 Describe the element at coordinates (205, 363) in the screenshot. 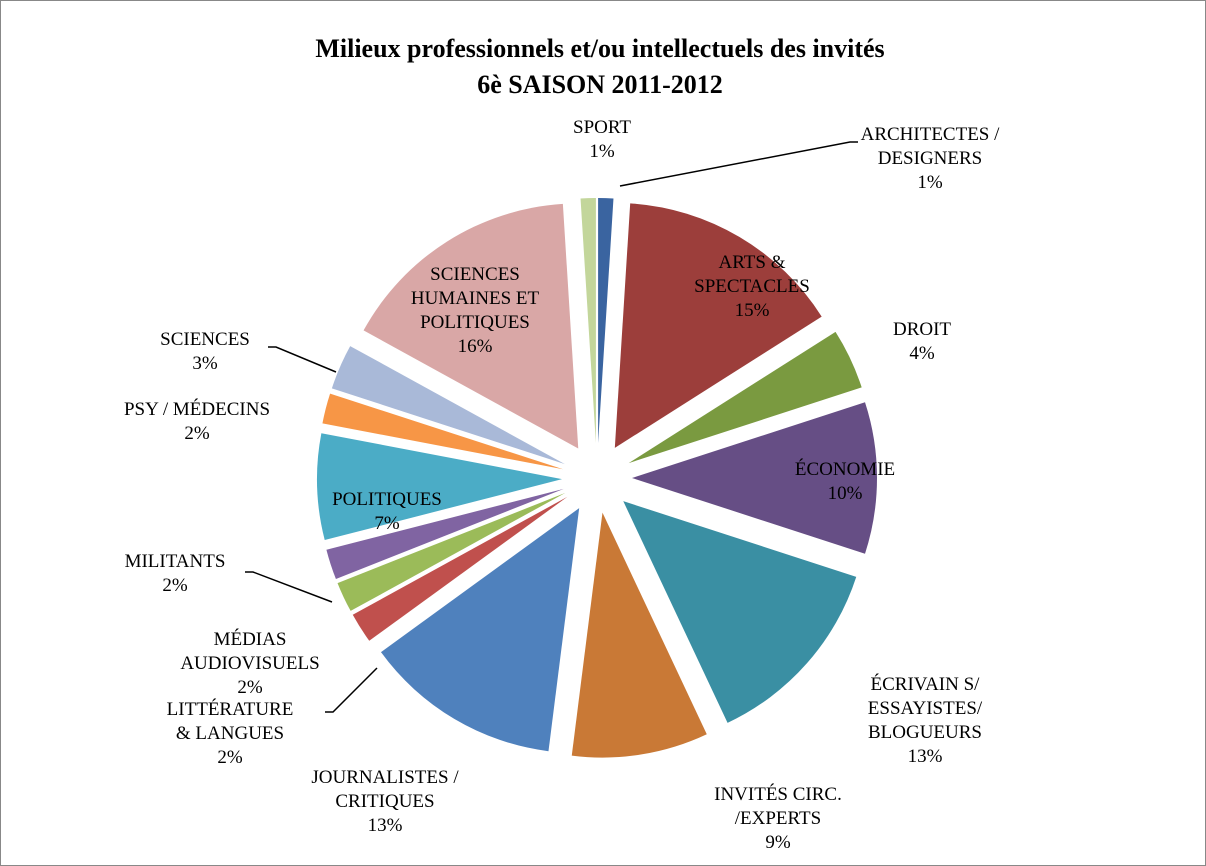

I see `value-label: 3%` at that location.